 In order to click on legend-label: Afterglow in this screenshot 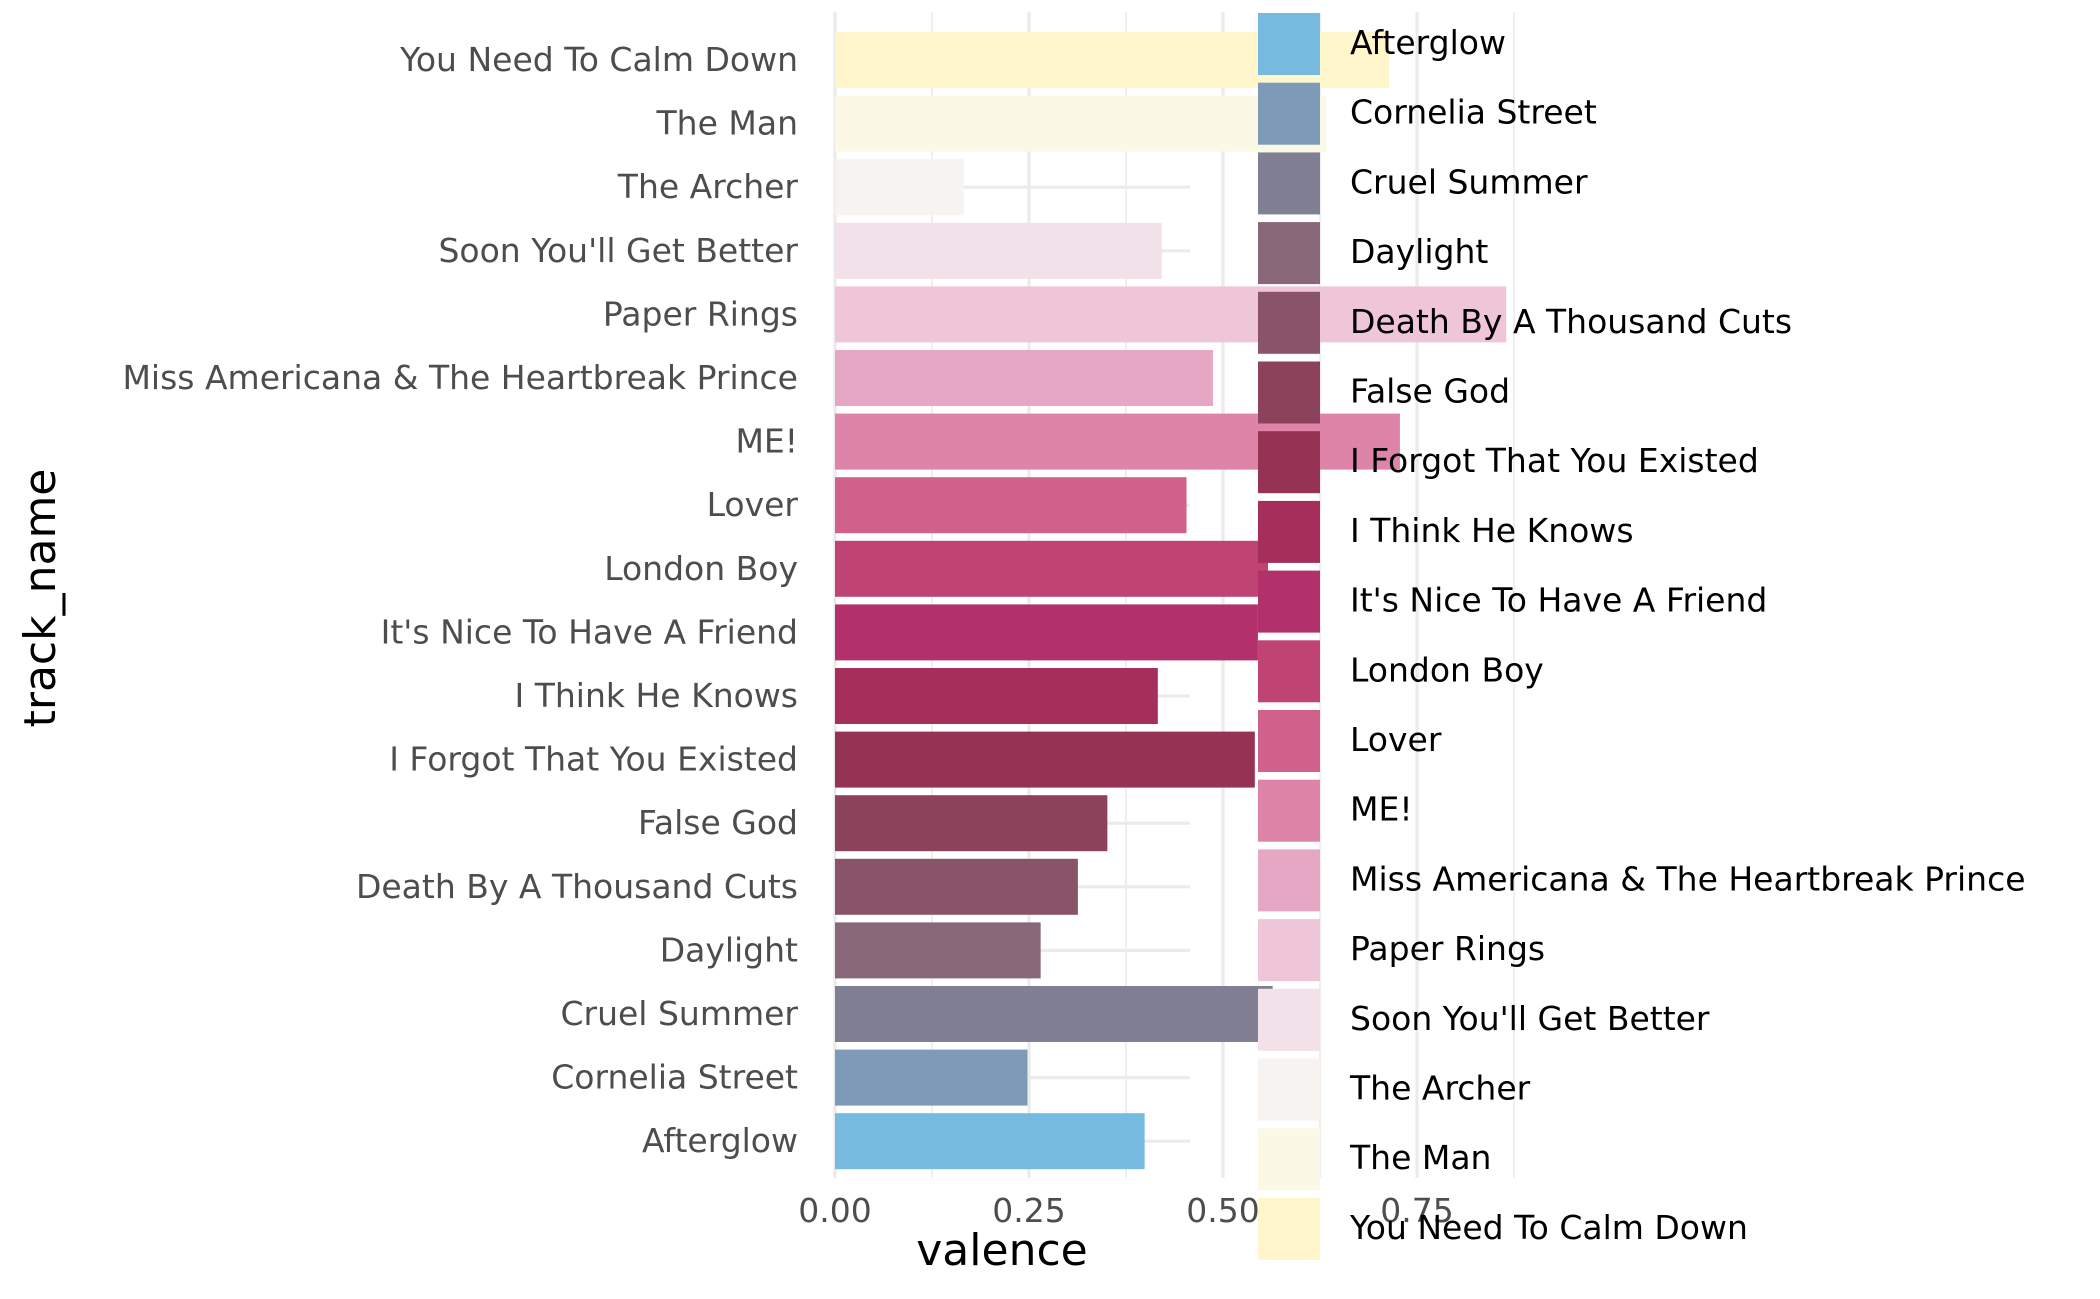, I will do `click(1428, 42)`.